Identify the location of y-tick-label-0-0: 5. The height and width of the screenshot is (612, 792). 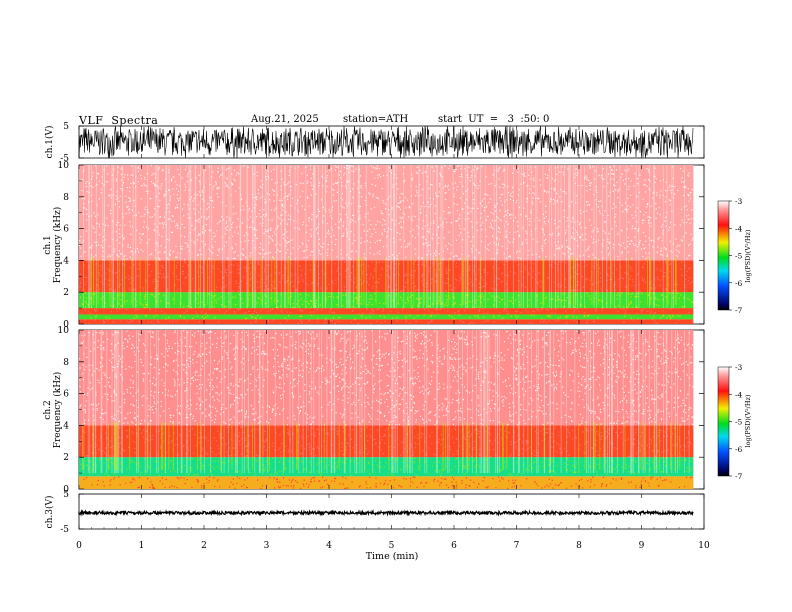
(66, 127).